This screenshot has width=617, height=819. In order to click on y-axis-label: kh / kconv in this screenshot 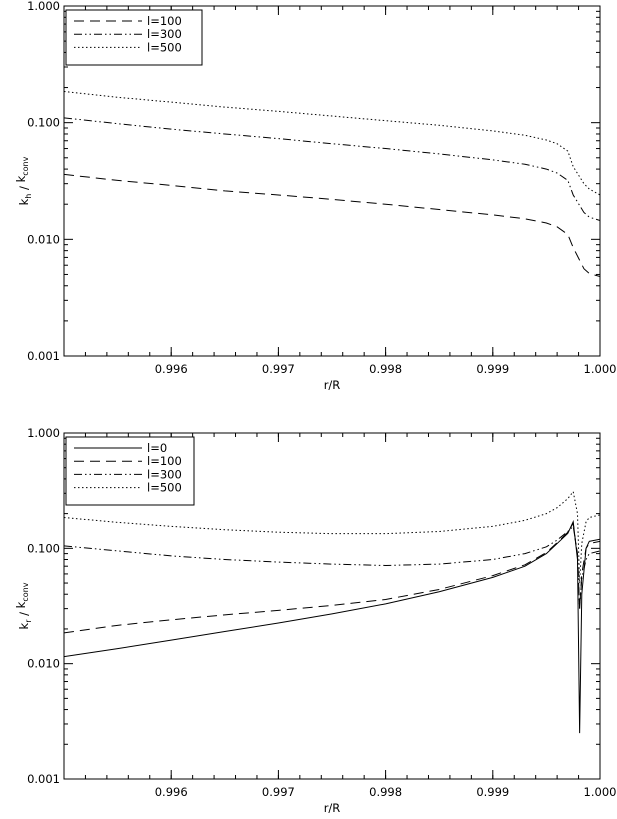, I will do `click(23, 180)`.